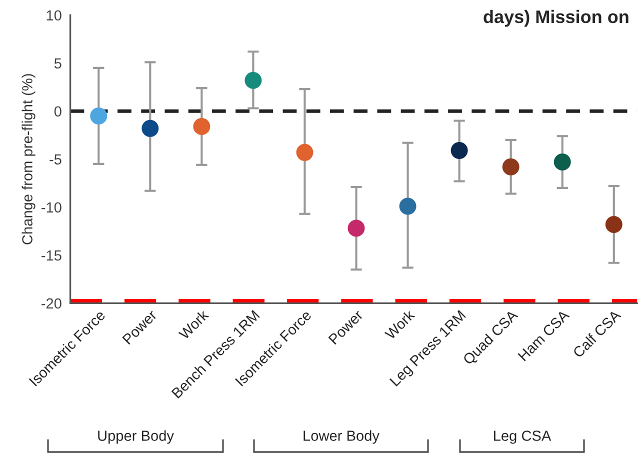 The image size is (639, 458). I want to click on y-tick-label: 0, so click(58, 111).